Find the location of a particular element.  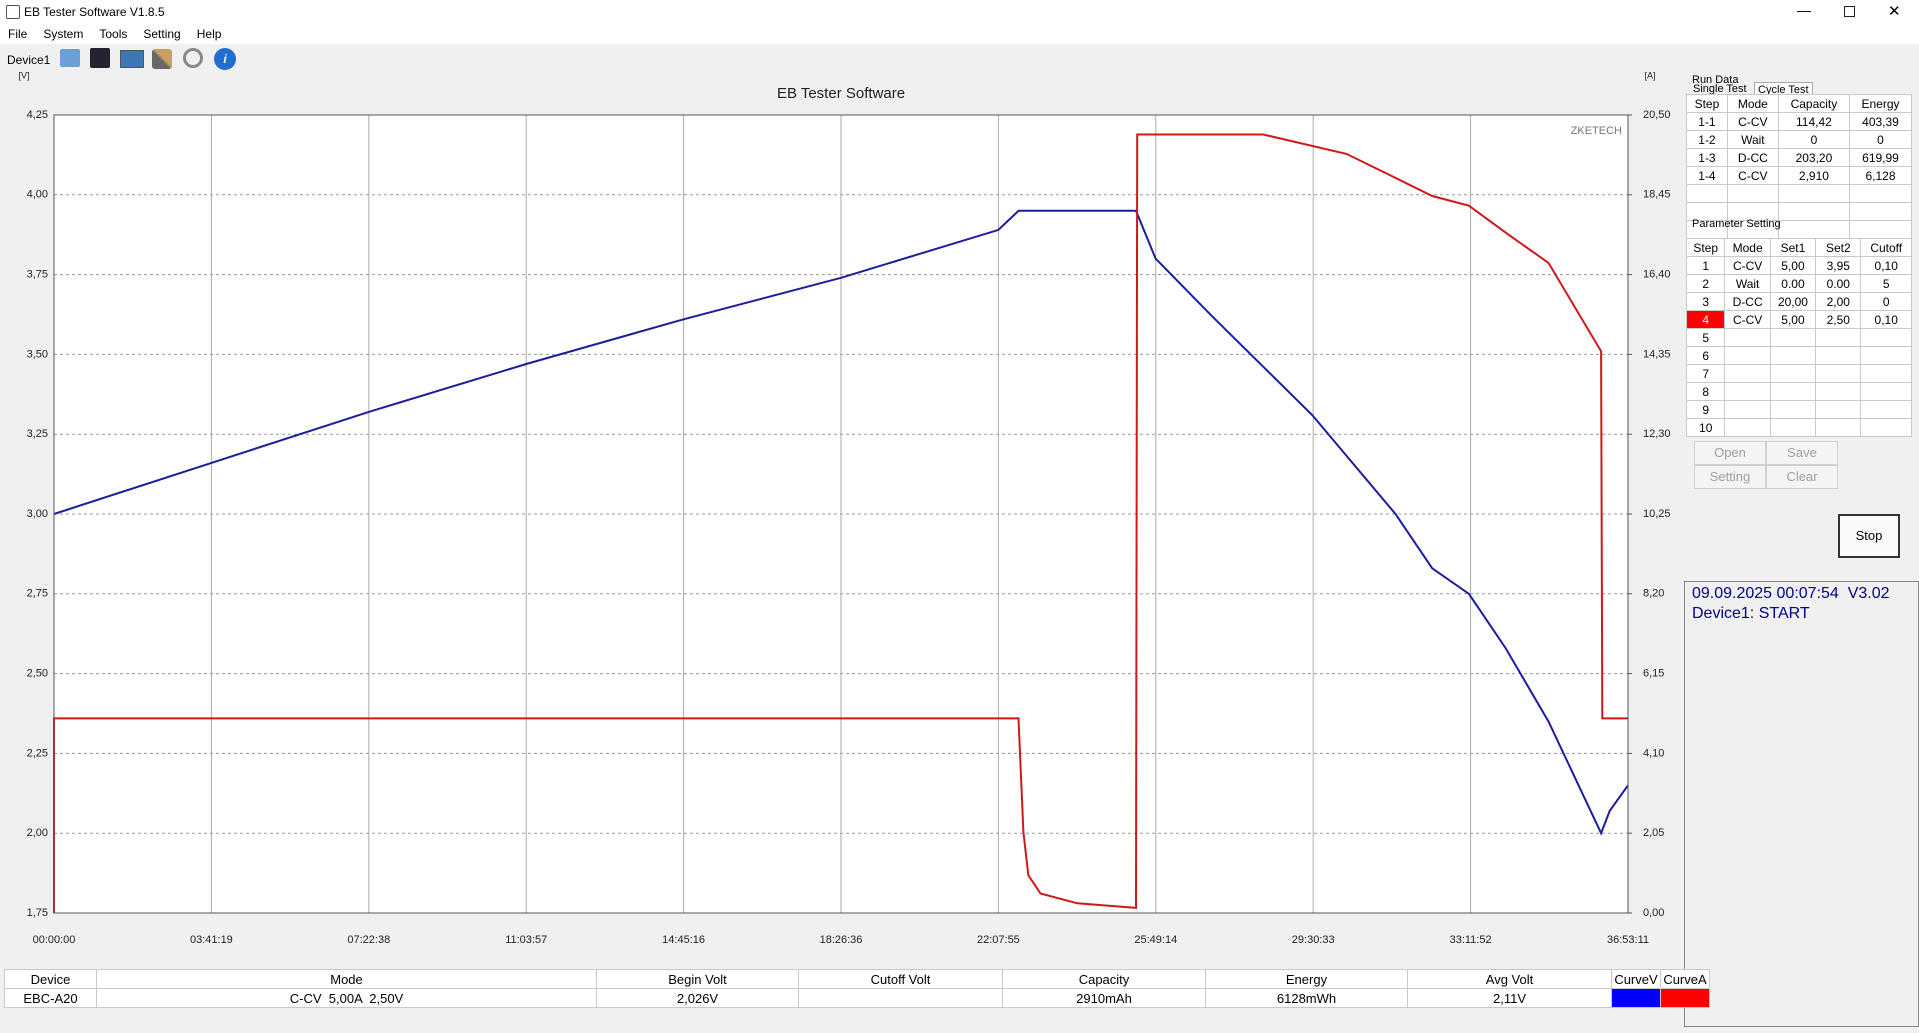

table-cell: 6,128 is located at coordinates (1880, 175).